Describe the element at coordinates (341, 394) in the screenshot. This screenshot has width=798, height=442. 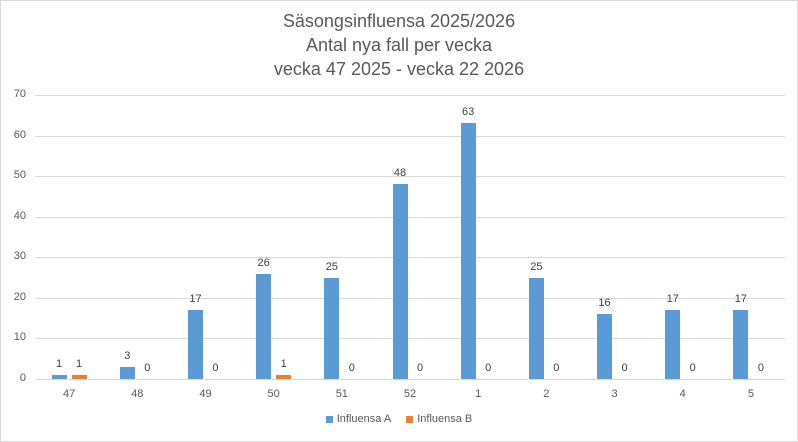
I see `x-tick-label: 51` at that location.